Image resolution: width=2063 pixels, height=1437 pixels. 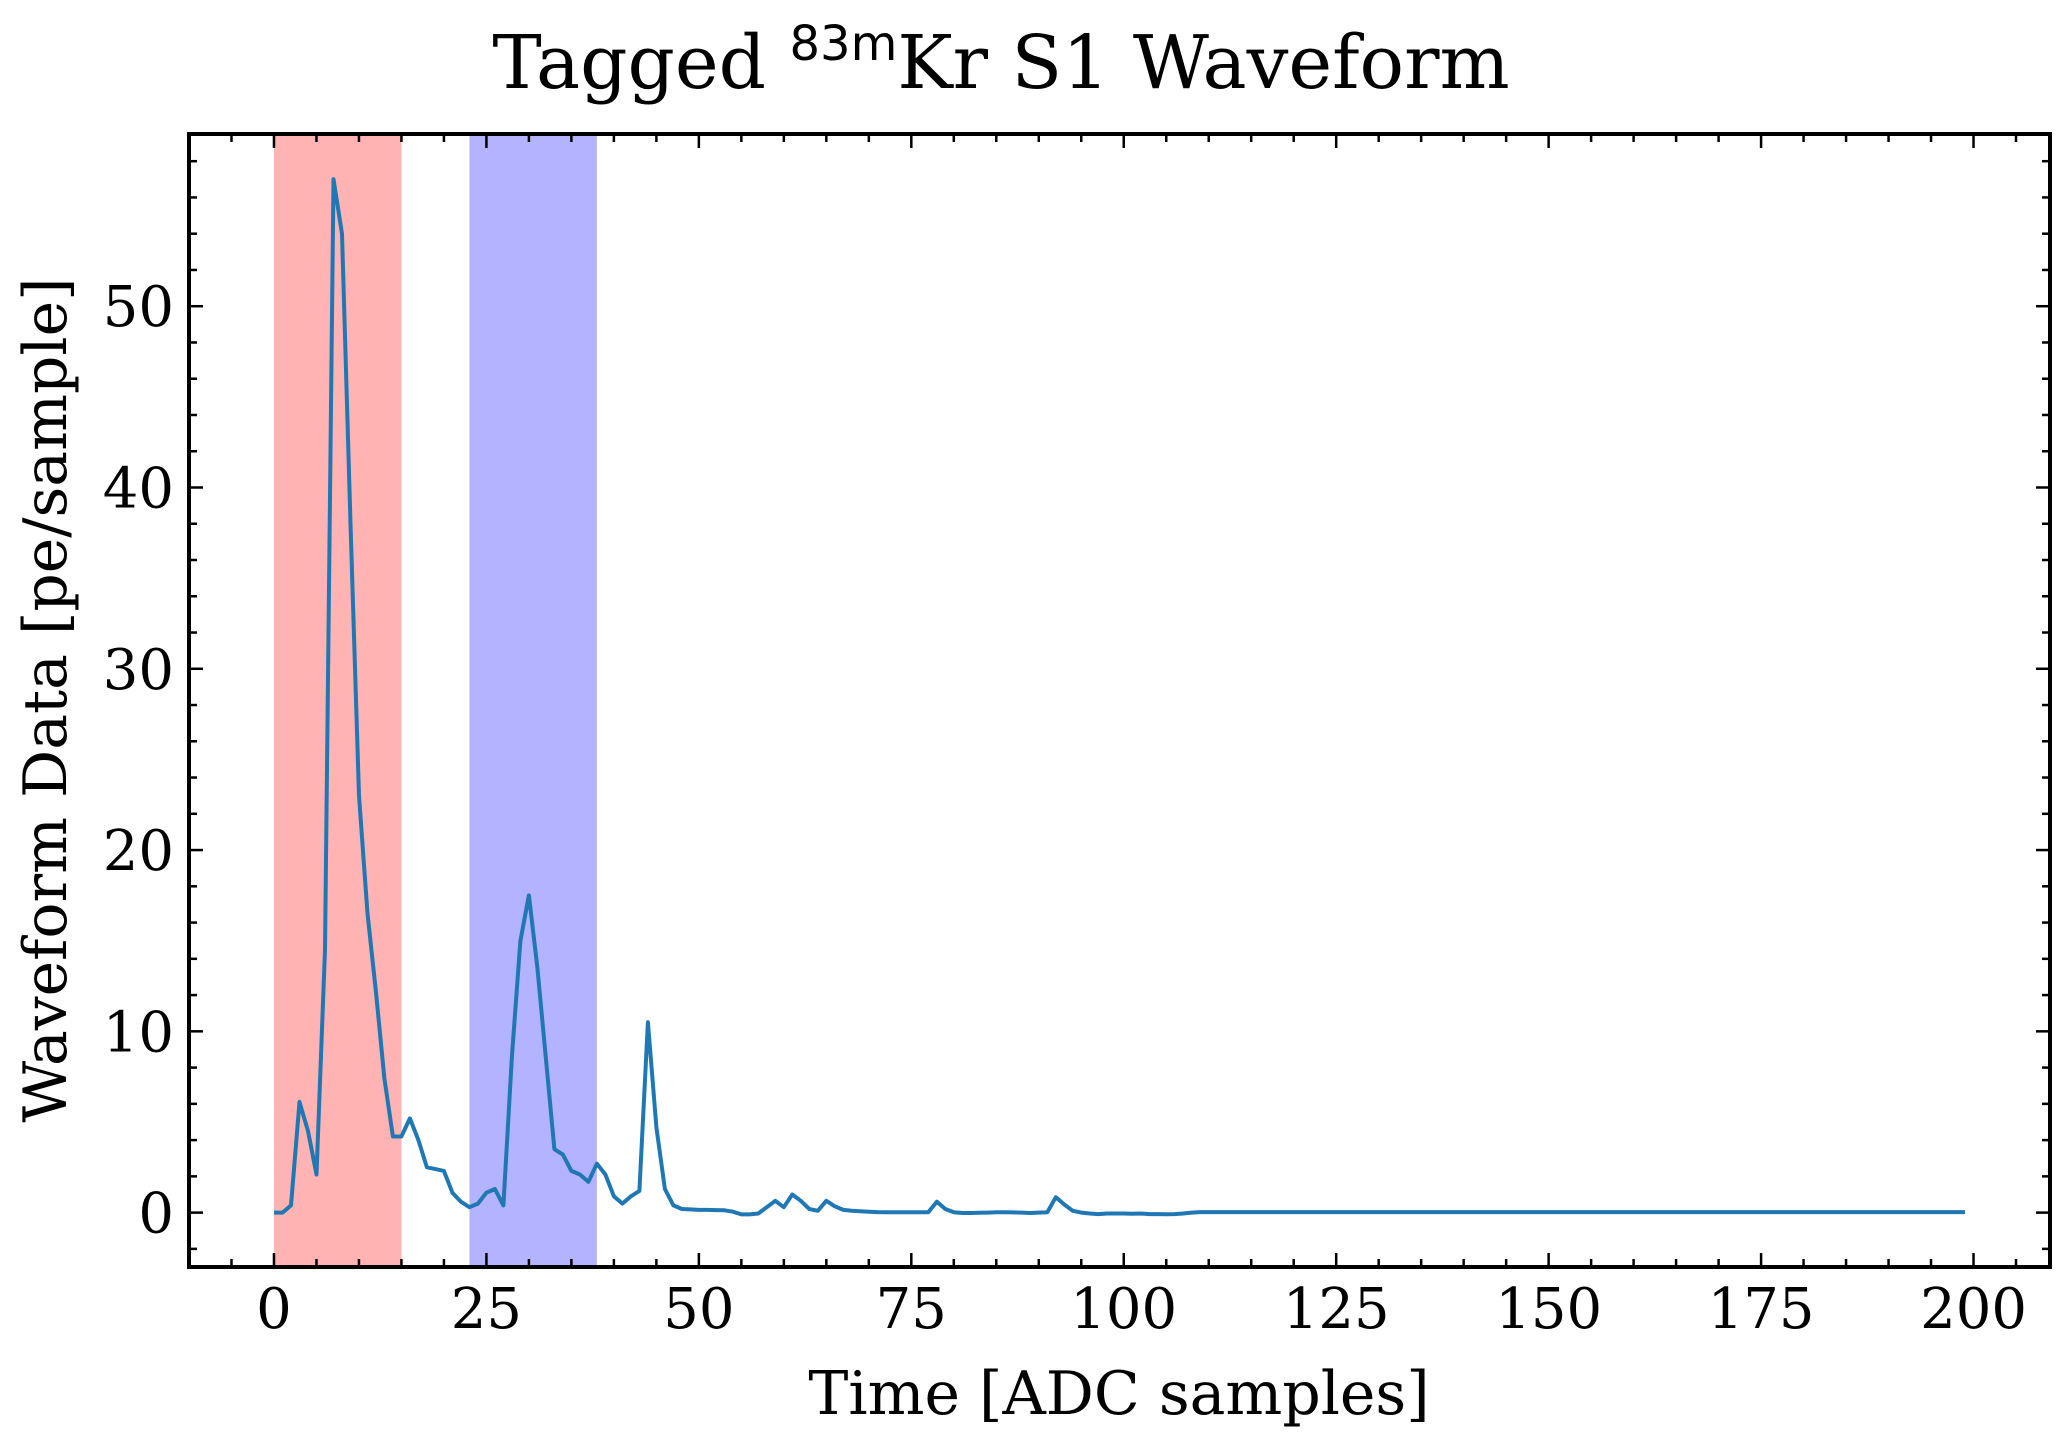 I want to click on y-tick-label: 50, so click(x=138, y=307).